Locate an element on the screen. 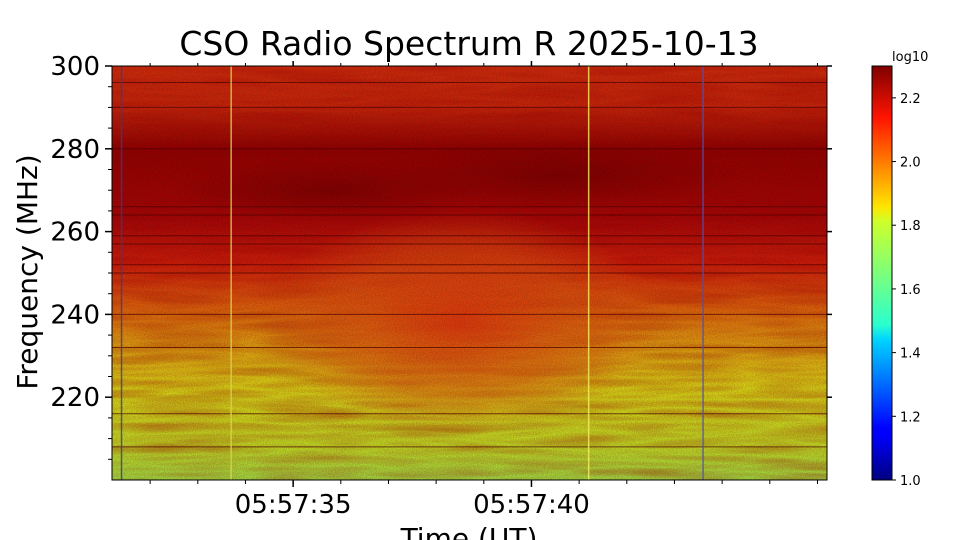 The image size is (954, 540). colorbar-tick-label: 1.6 is located at coordinates (910, 290).